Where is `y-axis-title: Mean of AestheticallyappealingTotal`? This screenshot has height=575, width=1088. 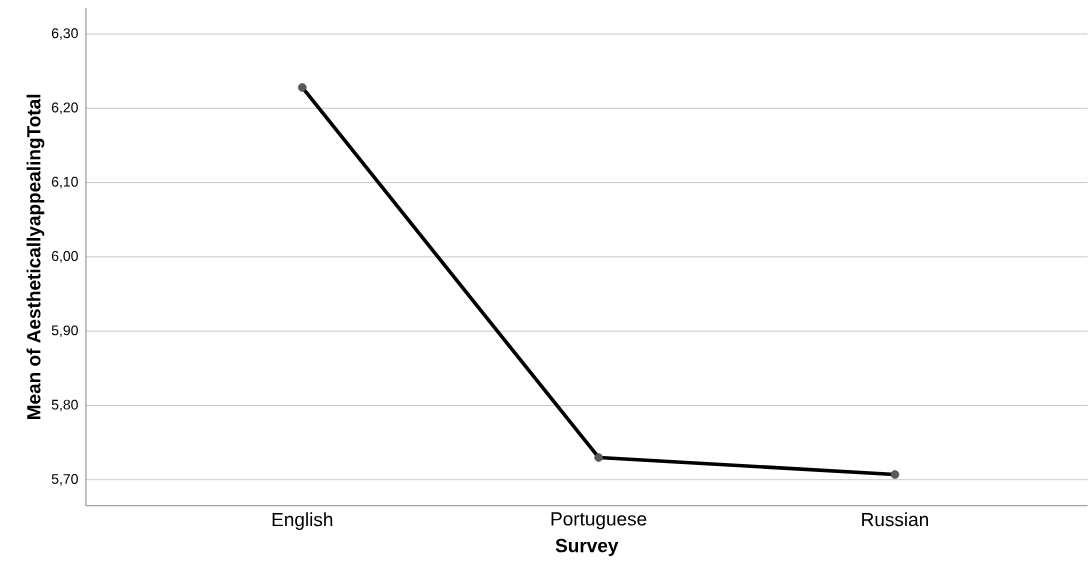 y-axis-title: Mean of AestheticallyappealingTotal is located at coordinates (35, 257).